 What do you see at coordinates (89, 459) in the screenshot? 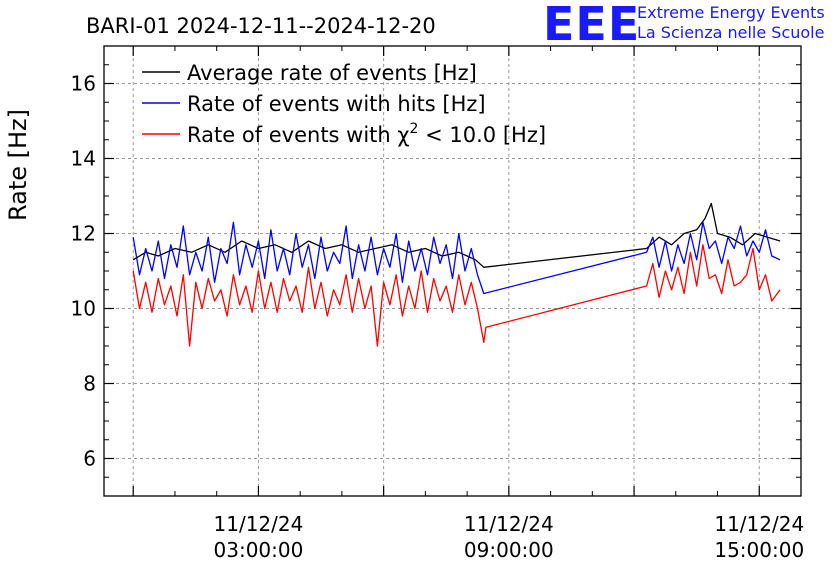
I see `y-tick-label: 6` at bounding box center [89, 459].